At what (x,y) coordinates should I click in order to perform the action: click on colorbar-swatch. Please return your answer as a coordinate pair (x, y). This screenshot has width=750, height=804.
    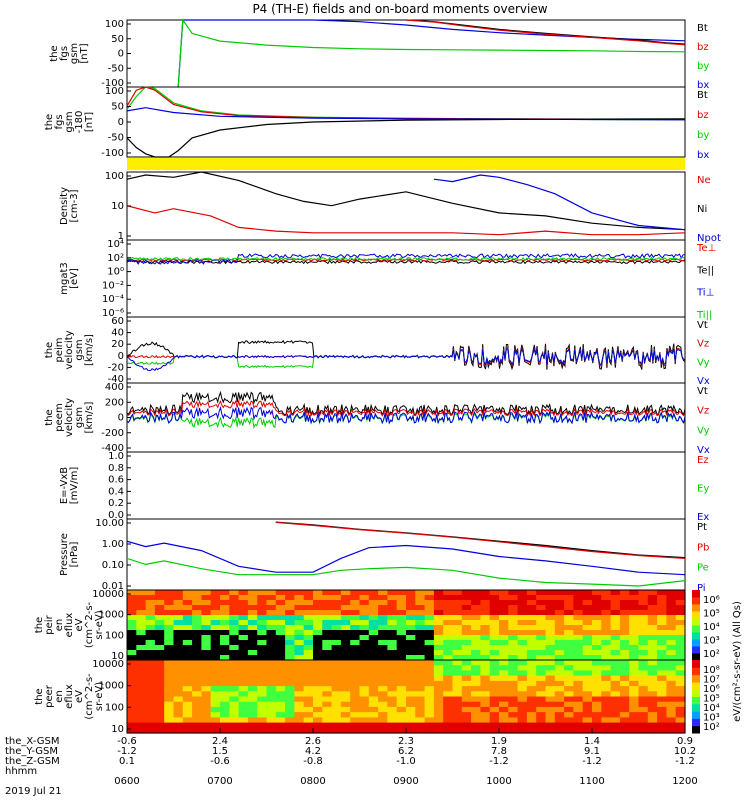
    Looking at the image, I should click on (696, 594).